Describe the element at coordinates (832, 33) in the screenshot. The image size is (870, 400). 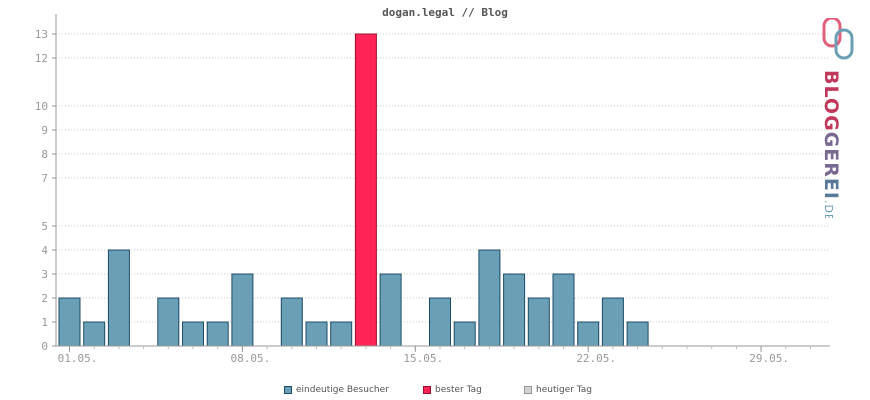
I see `logo-mark-pink` at that location.